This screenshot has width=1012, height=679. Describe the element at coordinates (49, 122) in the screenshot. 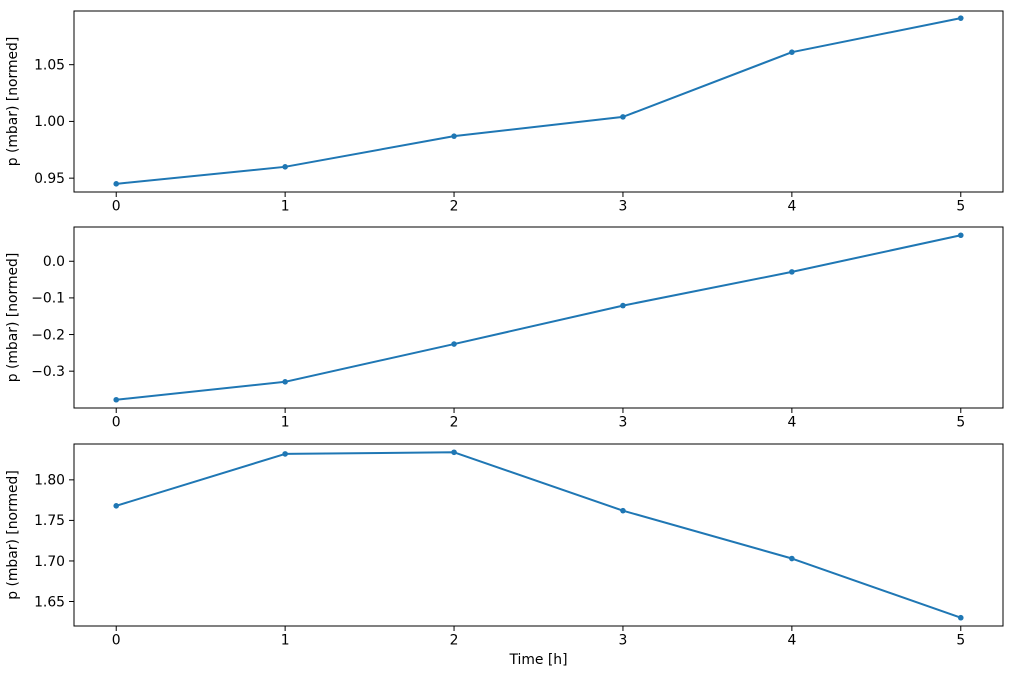

I see `y-tick-label: 1.00` at that location.